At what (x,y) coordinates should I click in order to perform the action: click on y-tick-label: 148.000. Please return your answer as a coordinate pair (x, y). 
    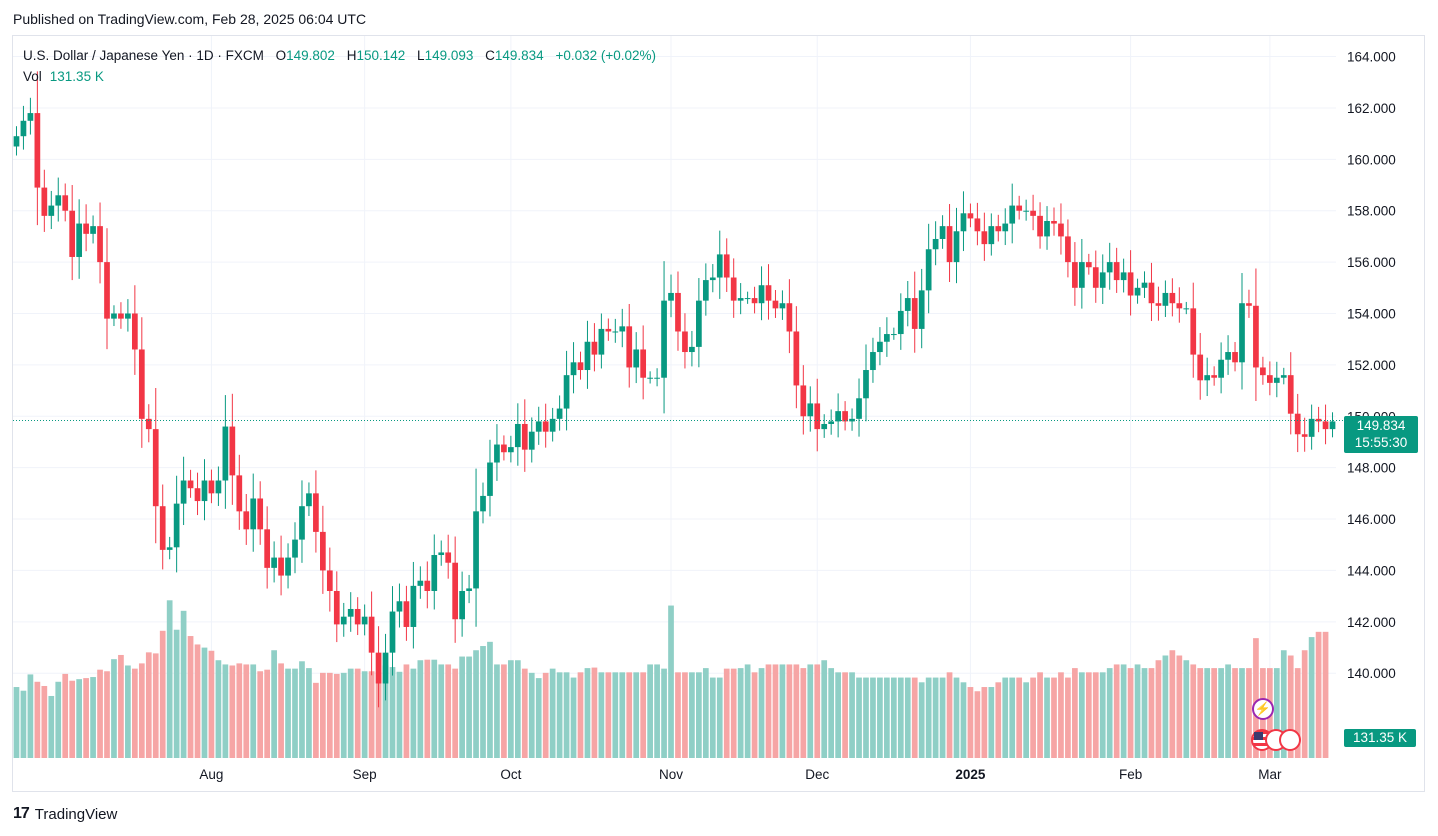
    Looking at the image, I should click on (1371, 468).